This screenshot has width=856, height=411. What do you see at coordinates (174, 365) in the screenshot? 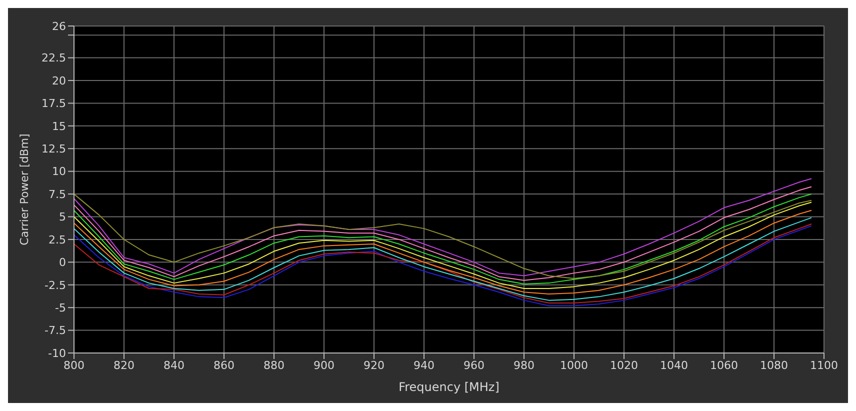
I see `x-tick-label: 840` at bounding box center [174, 365].